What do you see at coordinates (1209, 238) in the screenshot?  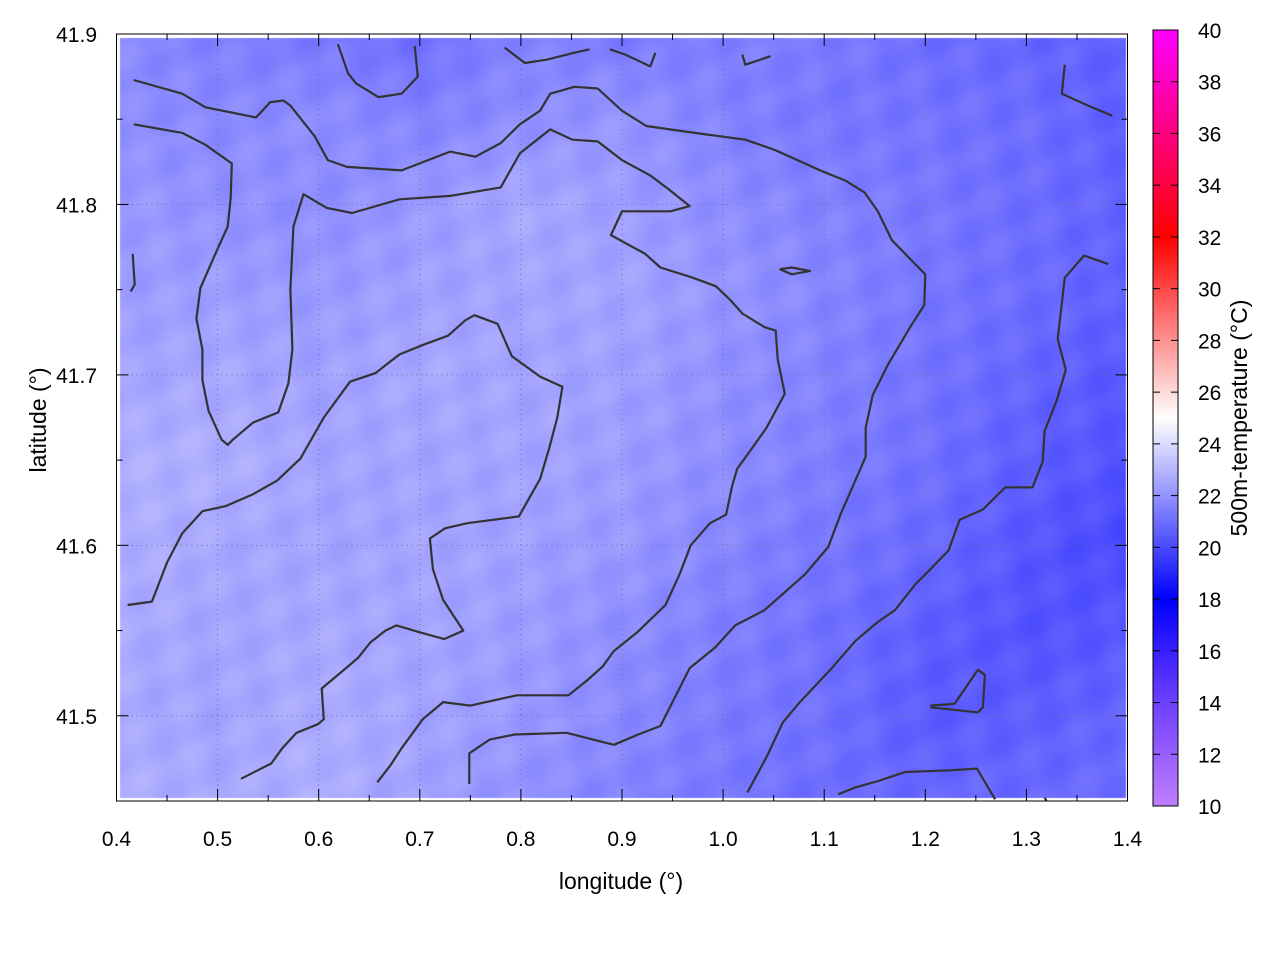 I see `colorbar-tick-label: 32` at bounding box center [1209, 238].